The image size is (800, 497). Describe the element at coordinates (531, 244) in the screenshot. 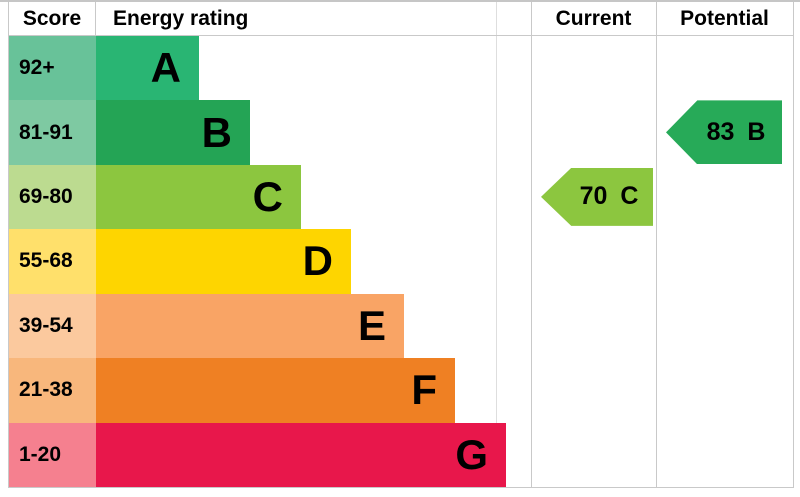

I see `column-divider-current` at that location.